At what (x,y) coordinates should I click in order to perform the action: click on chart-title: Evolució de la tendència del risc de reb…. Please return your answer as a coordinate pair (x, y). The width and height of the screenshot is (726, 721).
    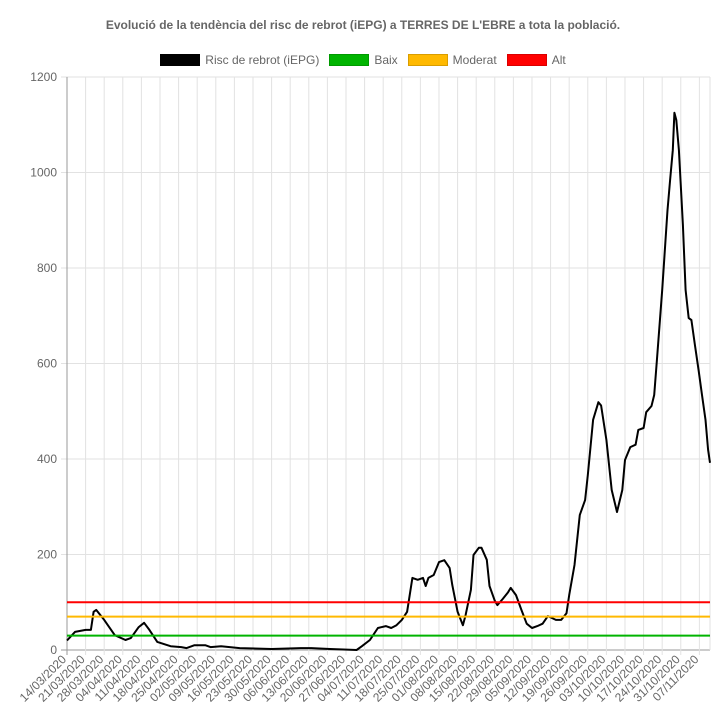
    Looking at the image, I should click on (363, 25).